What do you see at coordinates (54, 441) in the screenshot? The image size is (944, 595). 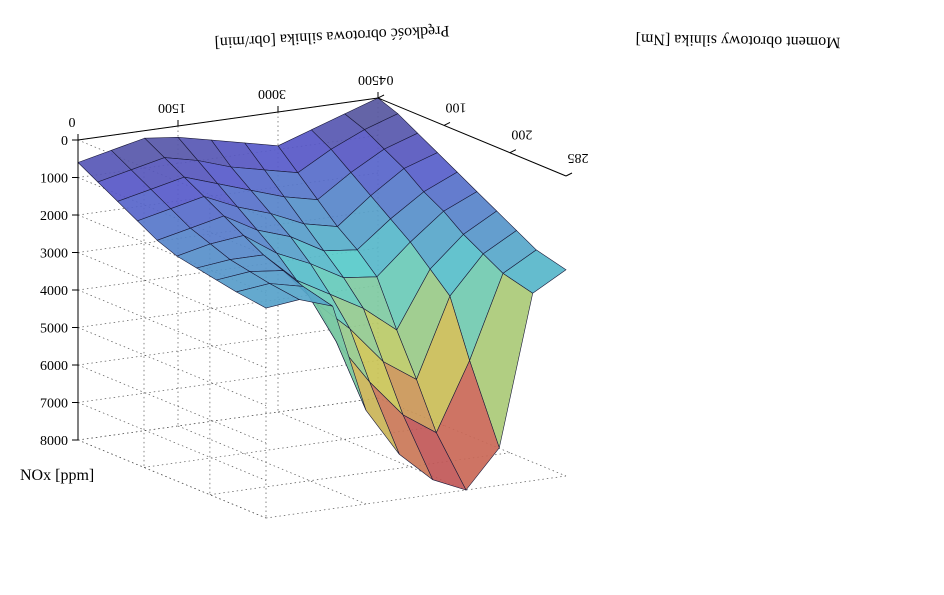 I see `z-tick-label: 8000` at bounding box center [54, 441].